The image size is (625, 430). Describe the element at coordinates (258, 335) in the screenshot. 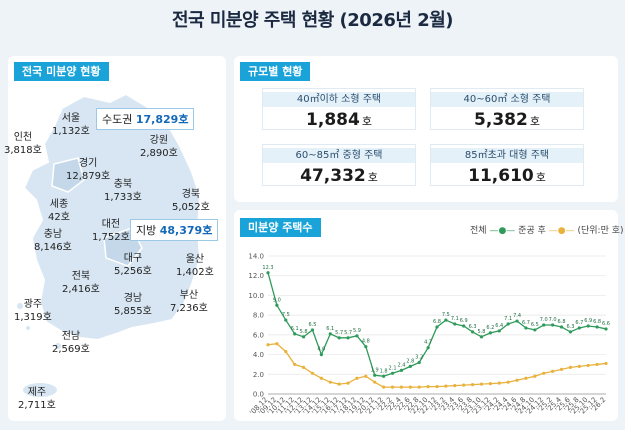

I see `y-tick-label: 6.0` at that location.